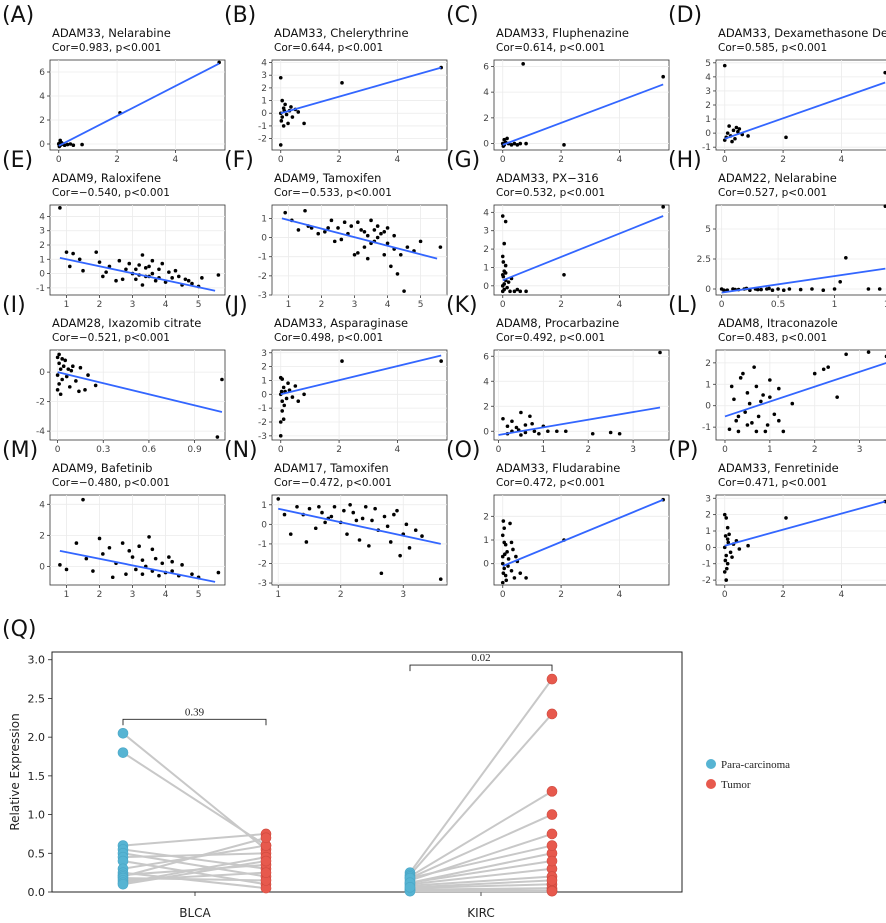 The height and width of the screenshot is (923, 886). I want to click on plot-frame, so click(359, 395).